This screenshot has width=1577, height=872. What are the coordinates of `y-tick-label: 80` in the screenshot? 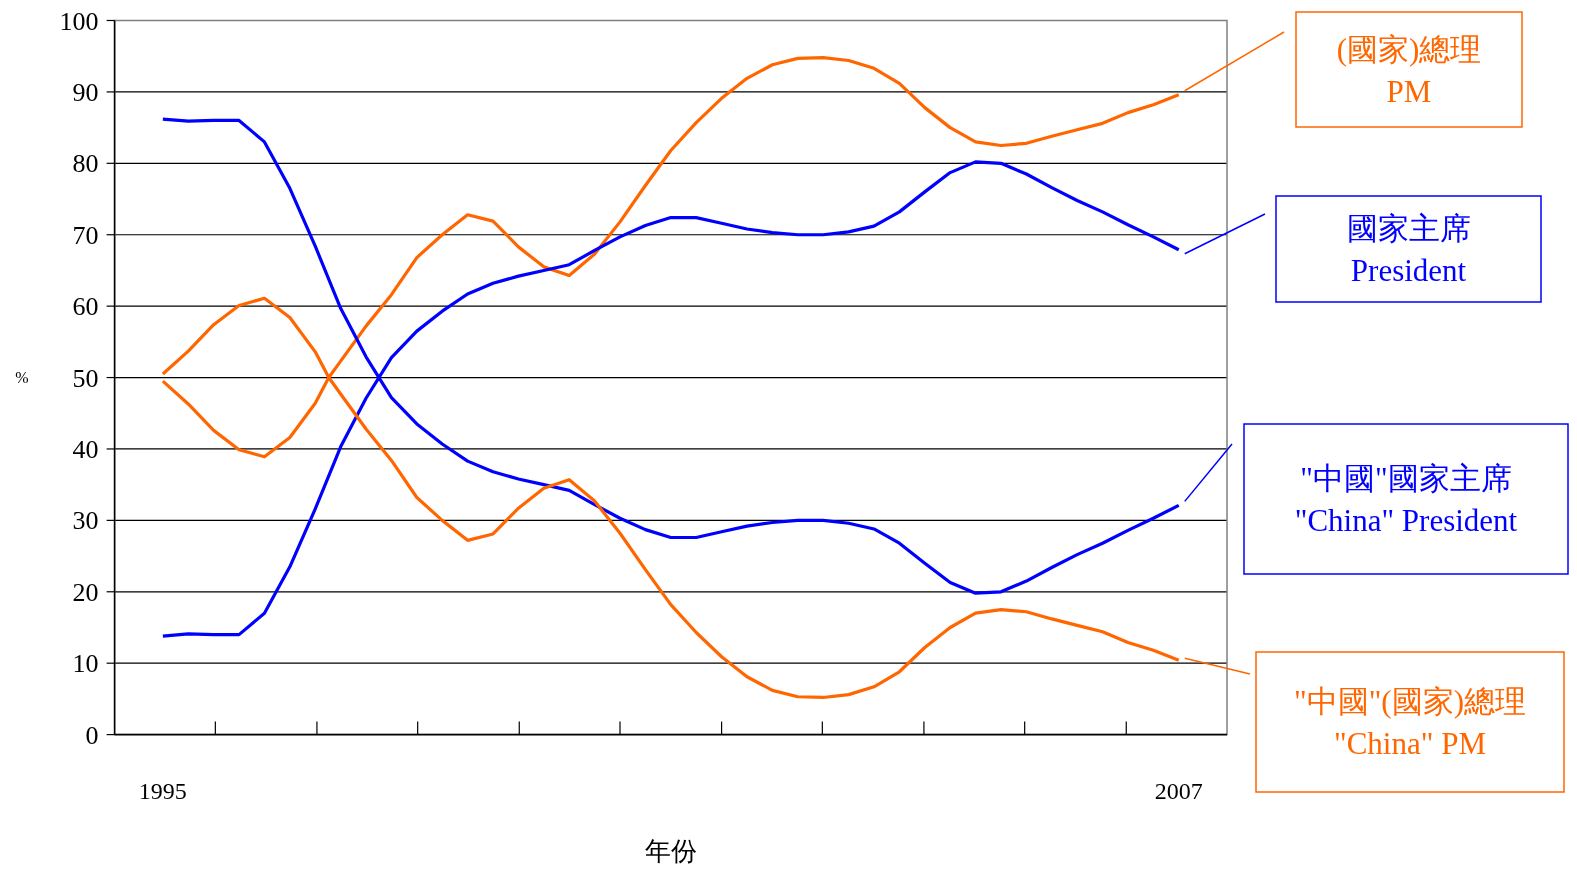 It's located at (85, 164).